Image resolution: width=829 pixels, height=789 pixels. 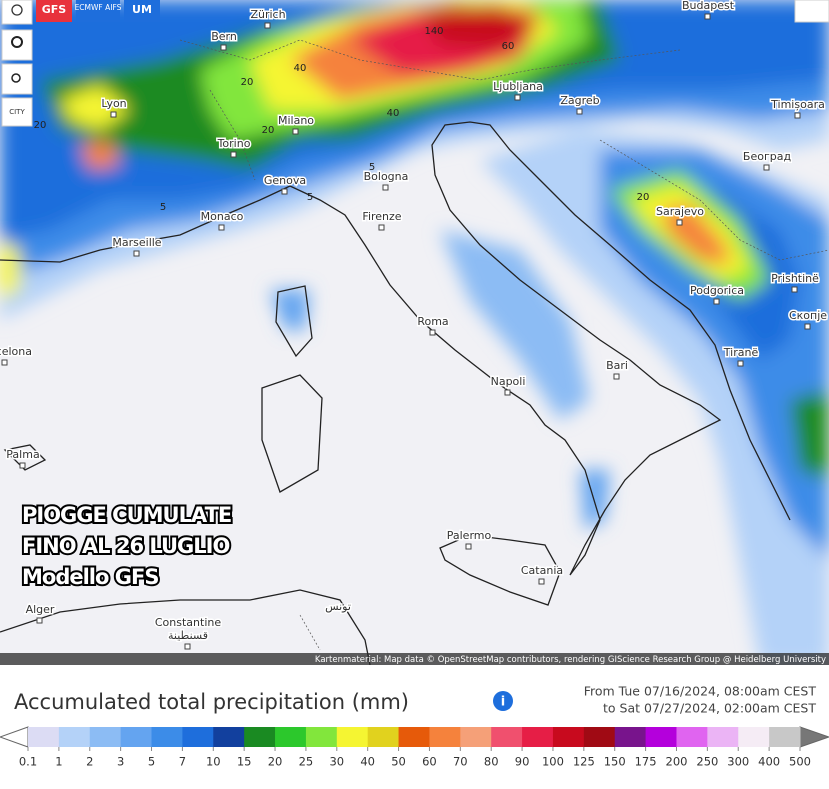 What do you see at coordinates (222, 216) in the screenshot?
I see `city-label: Monaco` at bounding box center [222, 216].